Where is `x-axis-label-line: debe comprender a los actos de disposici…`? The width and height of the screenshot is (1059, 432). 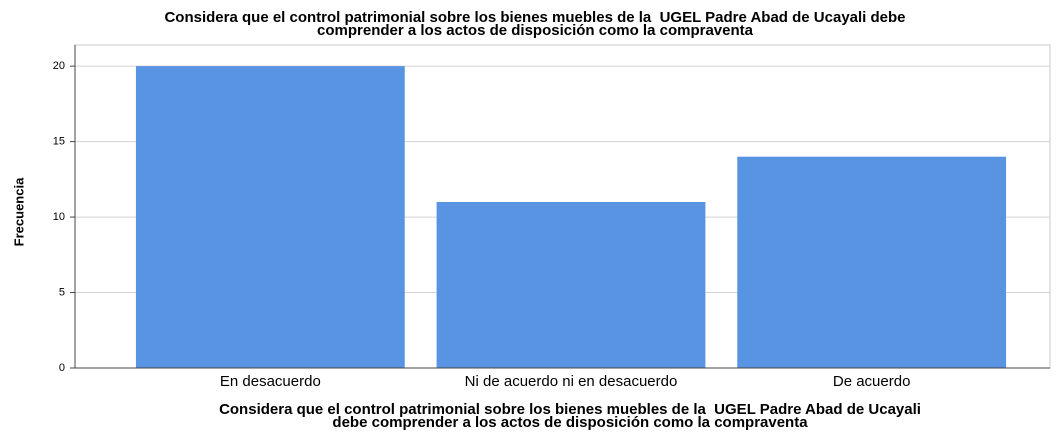 x-axis-label-line: debe comprender a los actos de disposici… is located at coordinates (570, 422).